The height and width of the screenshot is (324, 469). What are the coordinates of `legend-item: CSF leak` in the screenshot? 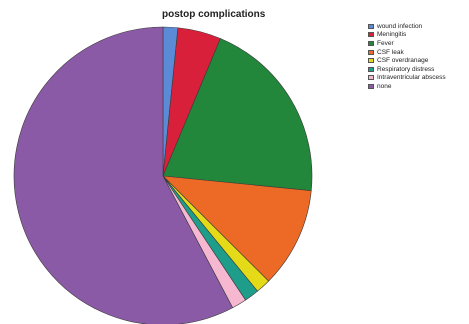 It's located at (418, 52).